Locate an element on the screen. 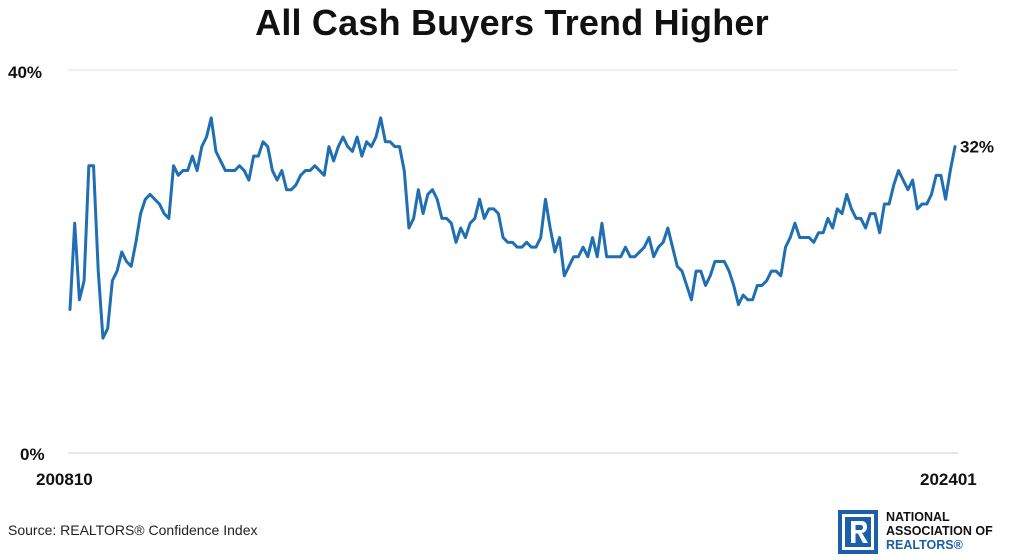 This screenshot has width=1024, height=560. nar-logo: NATIONAL ASSOCIATION OF REALTORS® is located at coordinates (928, 532).